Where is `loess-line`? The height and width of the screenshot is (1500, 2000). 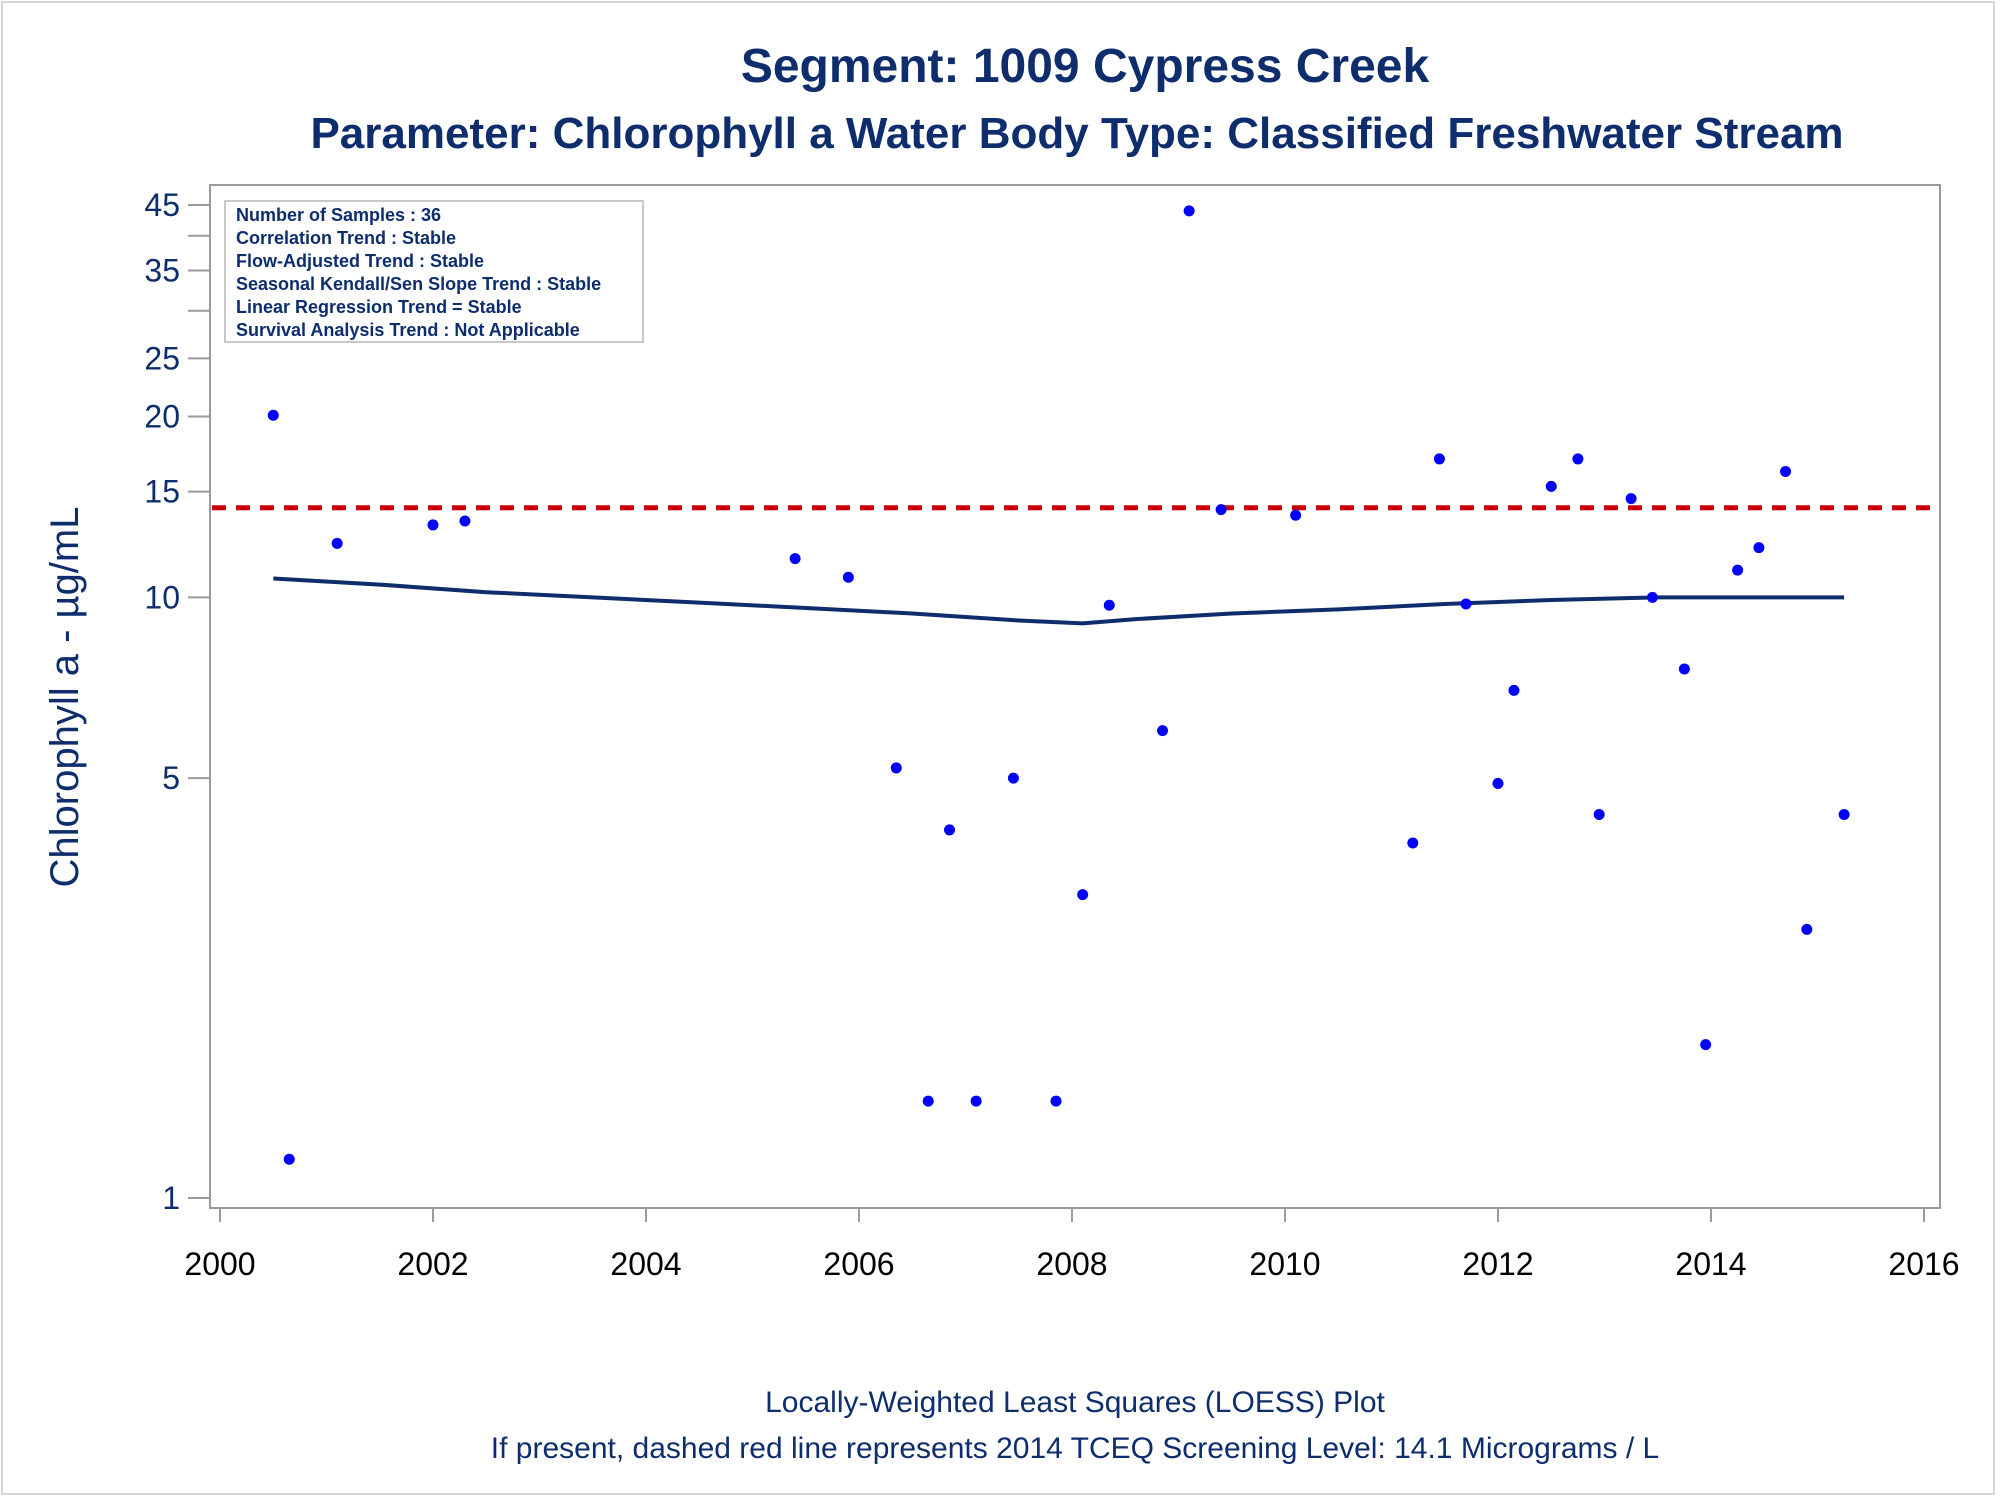
loess-line is located at coordinates (1059, 601).